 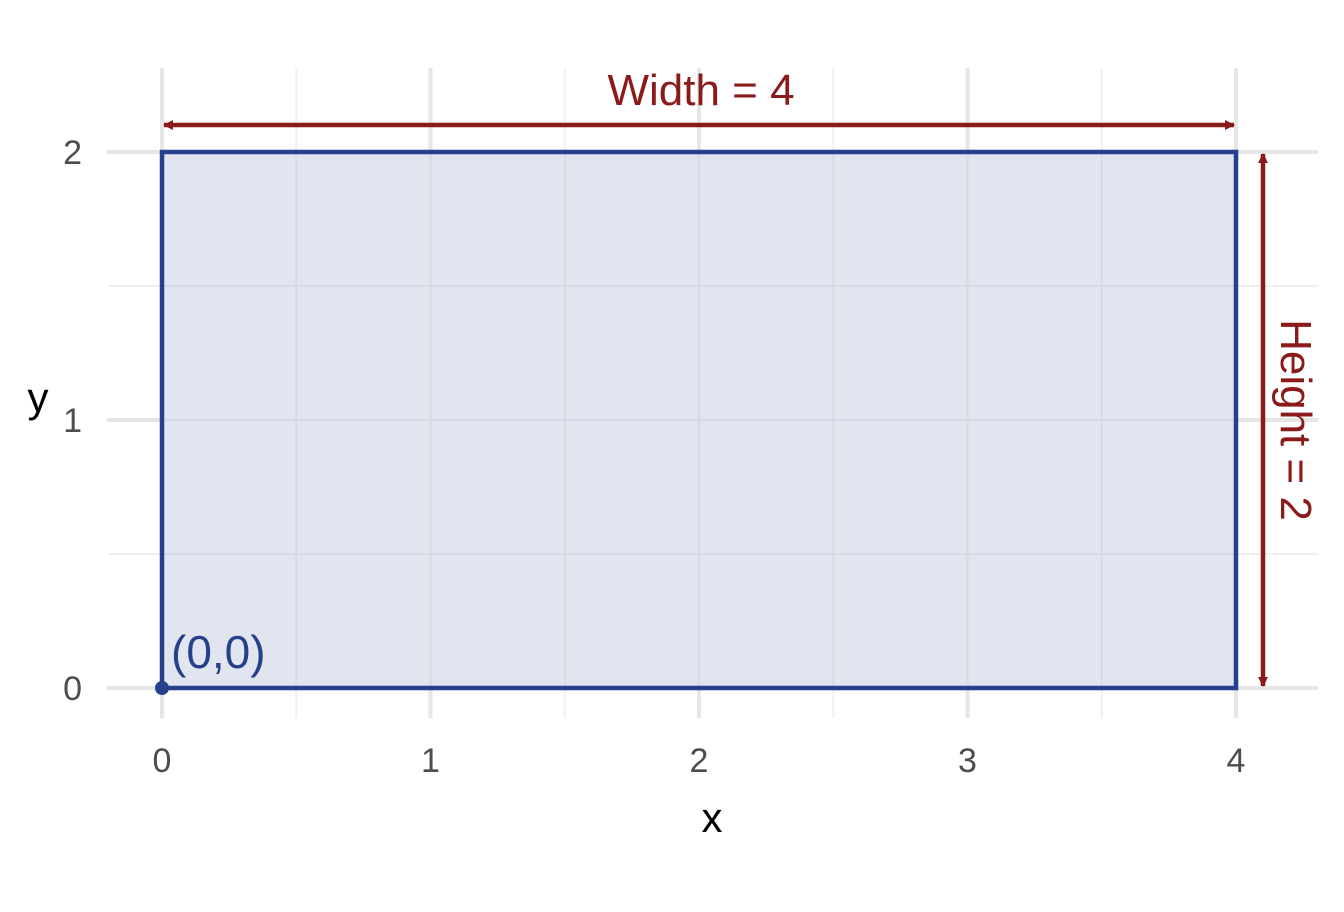 I want to click on x-tick-label: 0, so click(x=162, y=761).